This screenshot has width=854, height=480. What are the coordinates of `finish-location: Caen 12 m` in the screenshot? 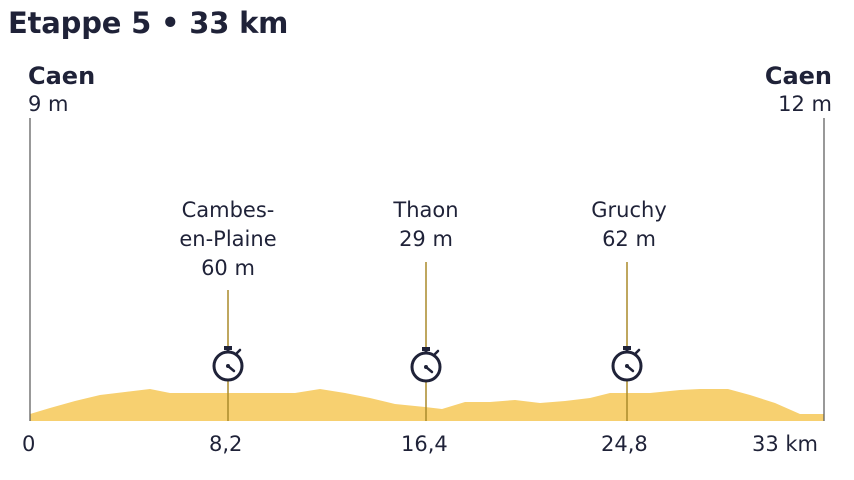 It's located at (798, 90).